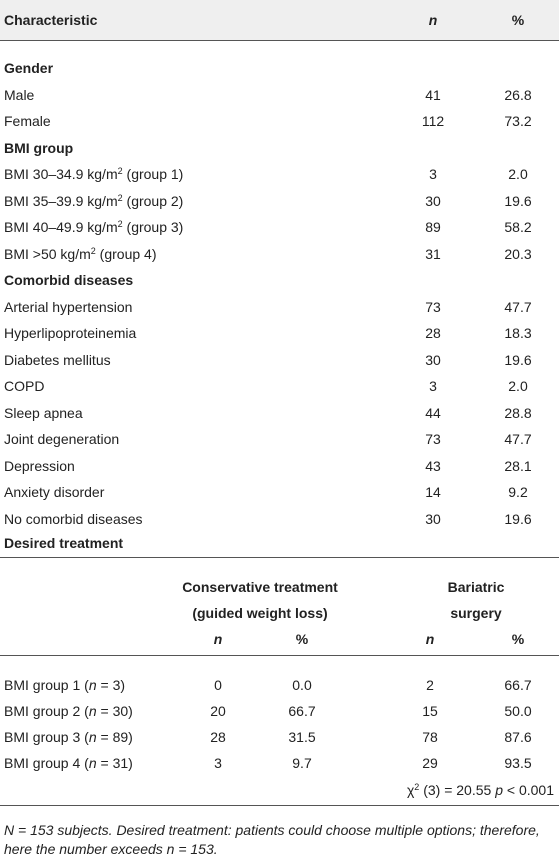 Image resolution: width=559 pixels, height=858 pixels. What do you see at coordinates (433, 121) in the screenshot?
I see `cell: 112` at bounding box center [433, 121].